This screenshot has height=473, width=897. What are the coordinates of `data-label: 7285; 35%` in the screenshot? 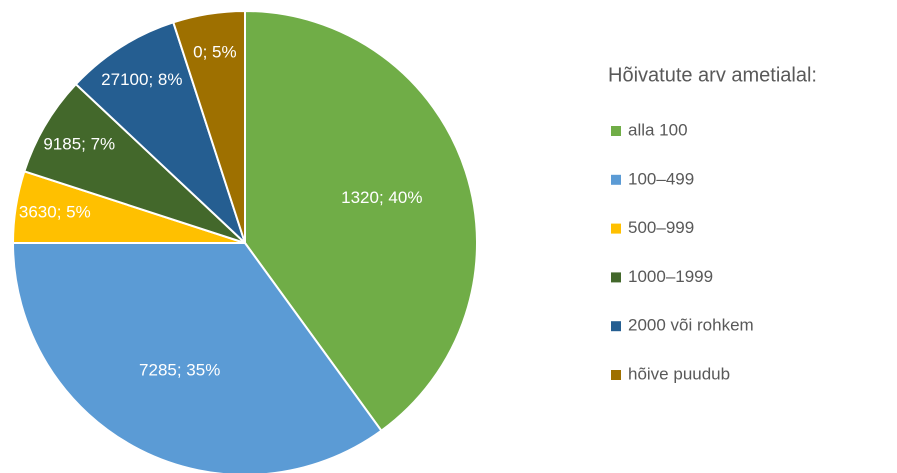 It's located at (179, 370).